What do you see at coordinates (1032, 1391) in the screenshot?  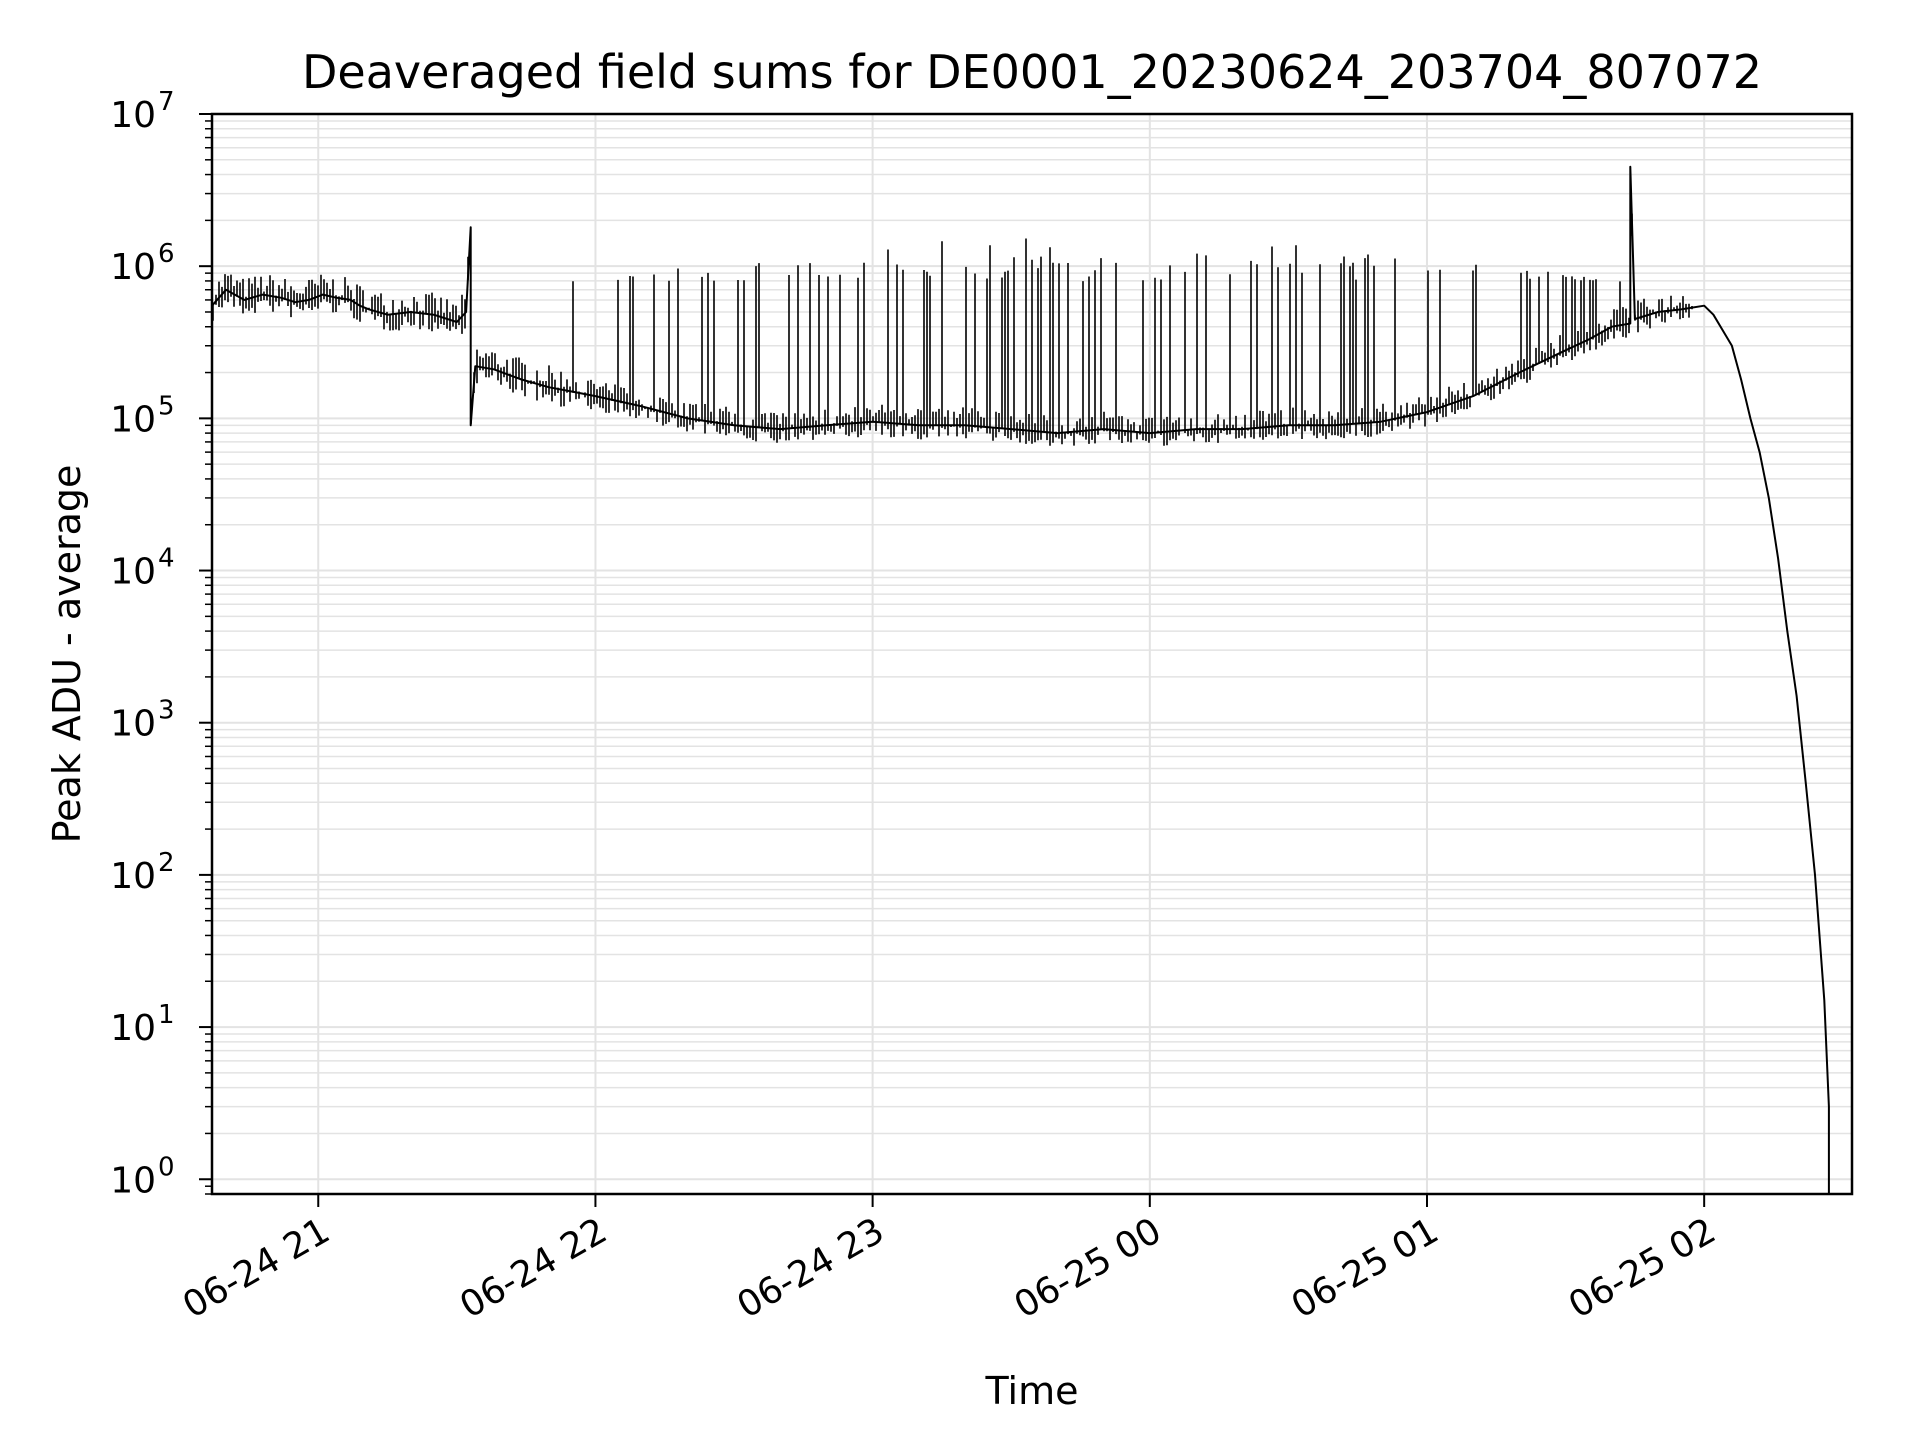 I see `x-axis-label: Time` at bounding box center [1032, 1391].